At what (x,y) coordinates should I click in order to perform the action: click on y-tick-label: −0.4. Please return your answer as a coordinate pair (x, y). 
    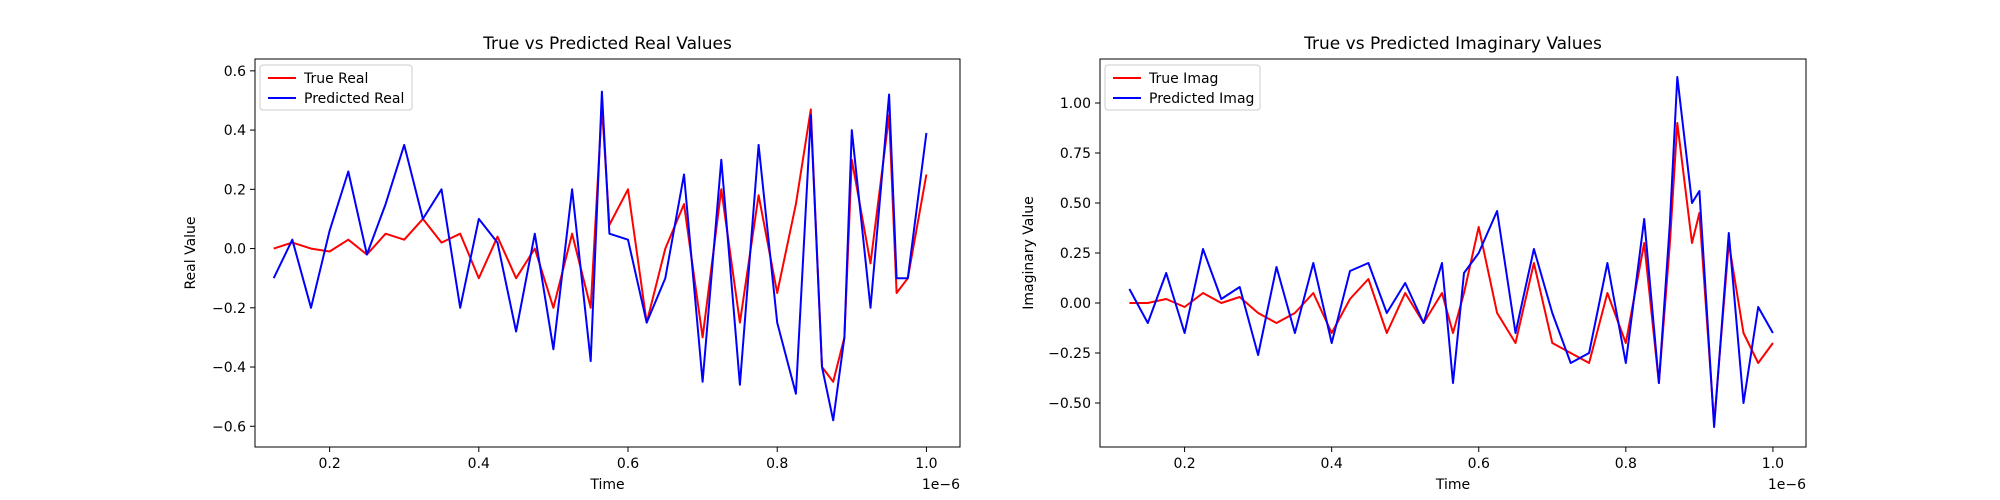
    Looking at the image, I should click on (229, 368).